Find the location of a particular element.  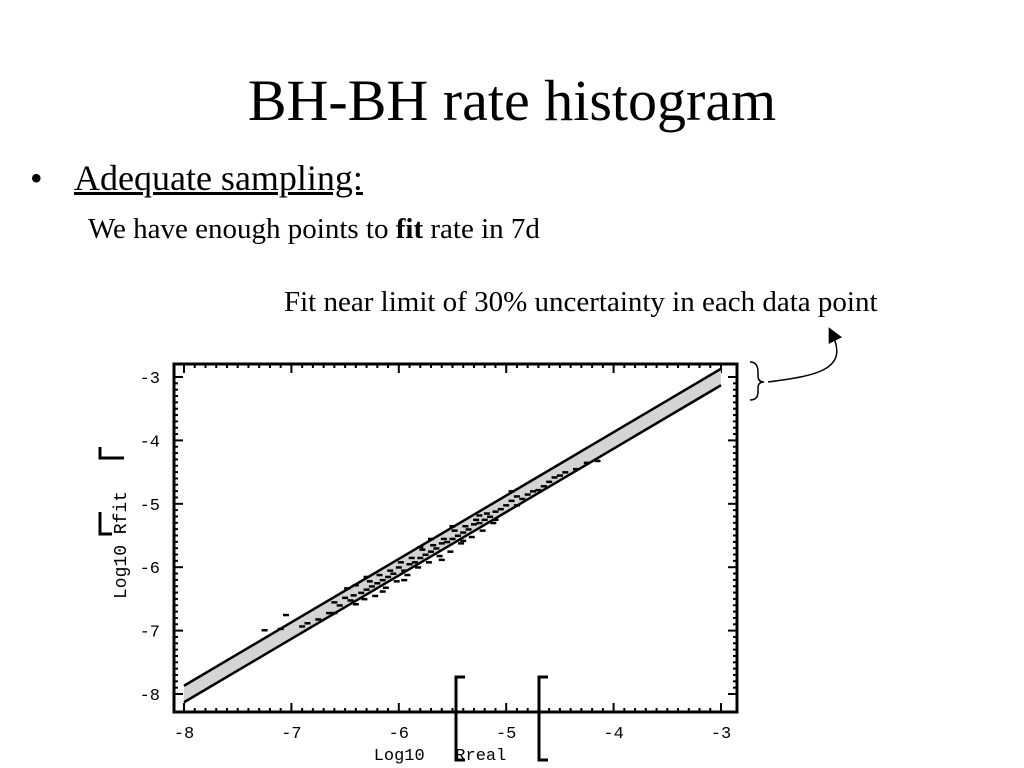

y-tick-label: -4 is located at coordinates (150, 442).